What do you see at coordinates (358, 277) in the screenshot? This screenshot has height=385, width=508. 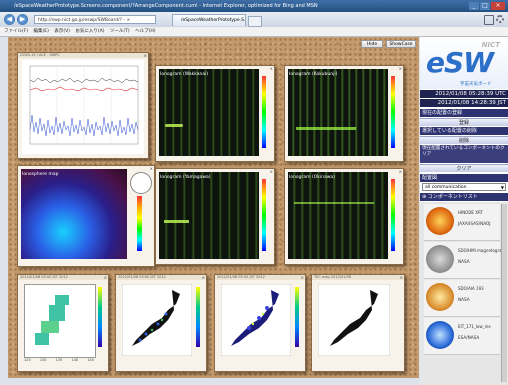 I see `panel-header: TEC map 2012/01/08` at bounding box center [358, 277].